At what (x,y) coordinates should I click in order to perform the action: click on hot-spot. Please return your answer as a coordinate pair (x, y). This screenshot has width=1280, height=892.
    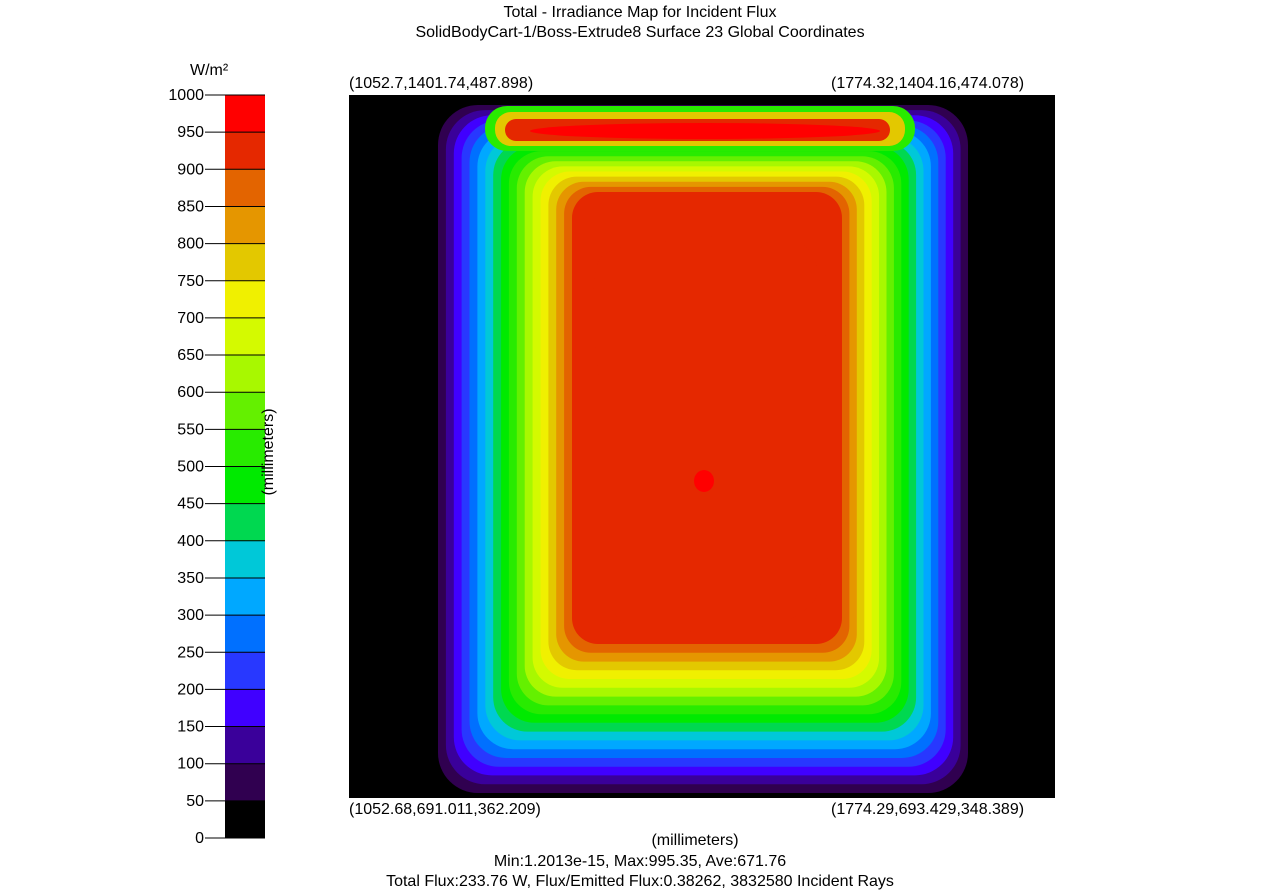
    Looking at the image, I should click on (704, 481).